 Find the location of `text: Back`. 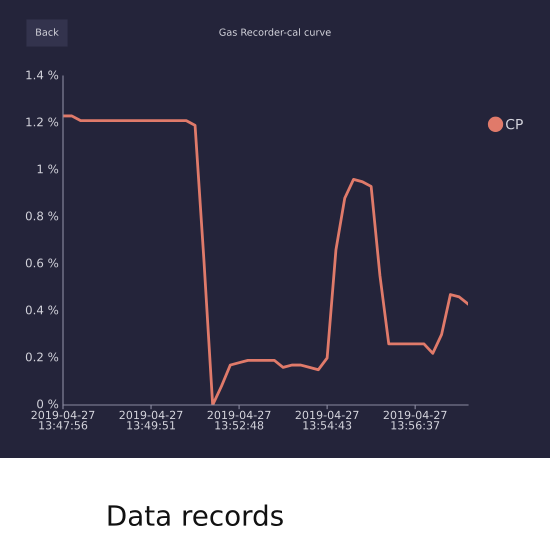

text: Back is located at coordinates (47, 32).